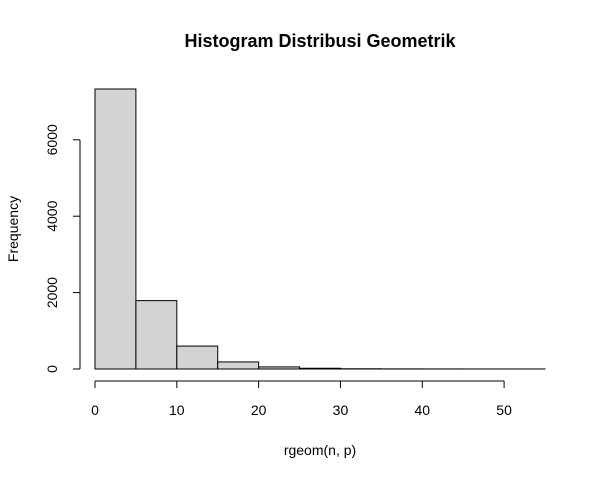 This screenshot has height=479, width=604. Describe the element at coordinates (320, 41) in the screenshot. I see `chart-title: Histogram Distribusi Geometrik` at that location.